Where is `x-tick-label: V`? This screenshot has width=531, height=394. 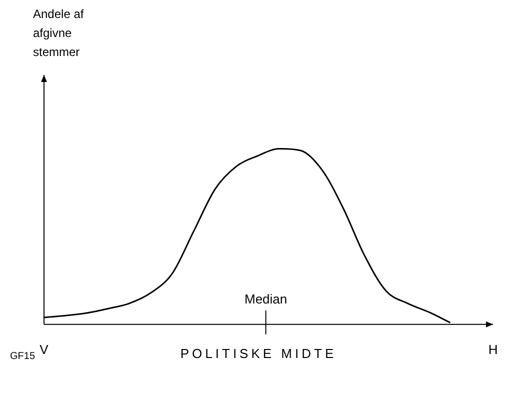
x-tick-label: V is located at coordinates (44, 349).